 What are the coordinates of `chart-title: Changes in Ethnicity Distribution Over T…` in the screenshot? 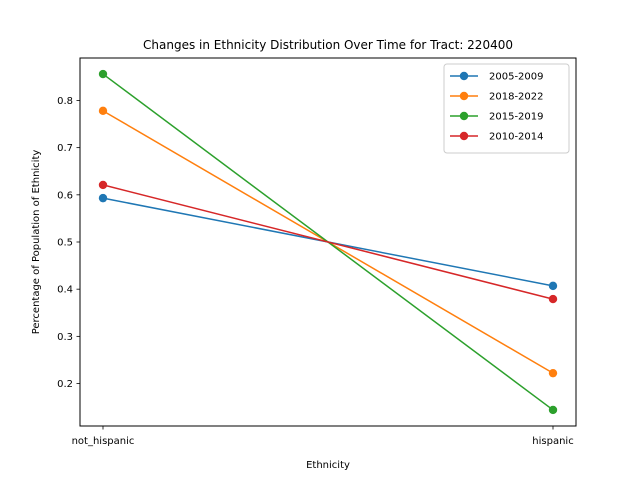 It's located at (328, 45).